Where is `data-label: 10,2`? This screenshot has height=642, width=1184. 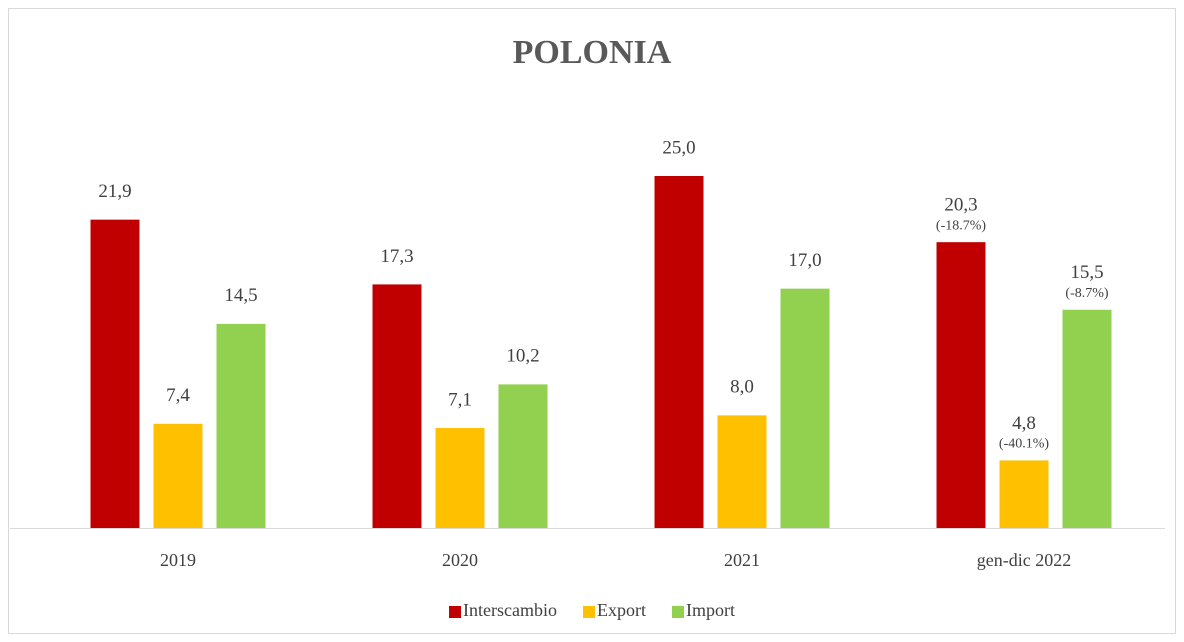
data-label: 10,2 is located at coordinates (522, 356).